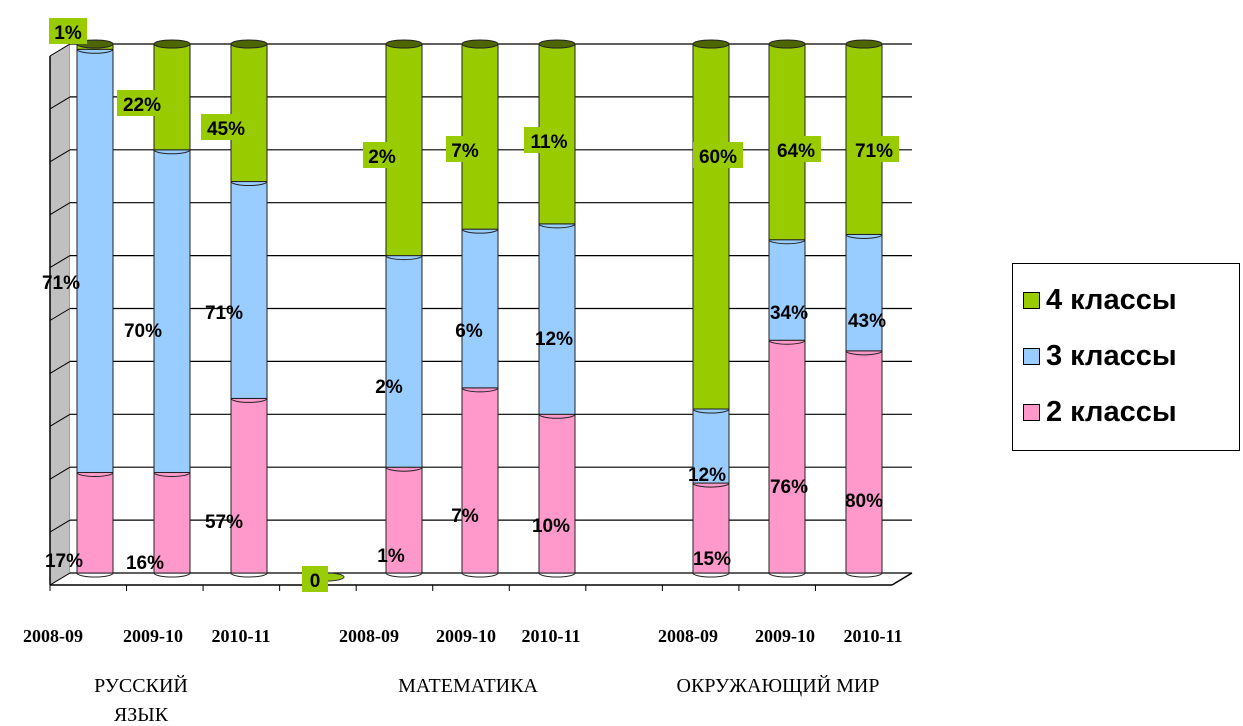  Describe the element at coordinates (551, 526) in the screenshot. I see `data-label-2kl: 10%` at that location.